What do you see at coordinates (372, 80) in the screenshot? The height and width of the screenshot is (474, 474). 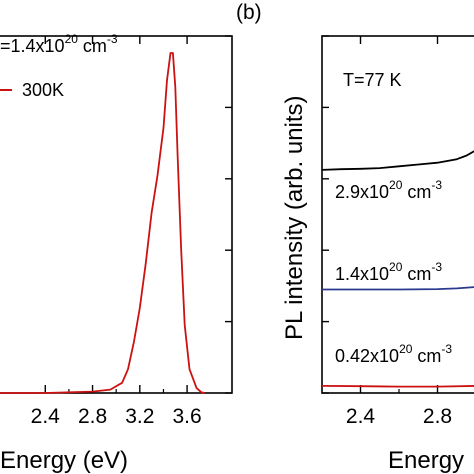 I see `panel-b-temperature-annotation: T=77 K` at bounding box center [372, 80].